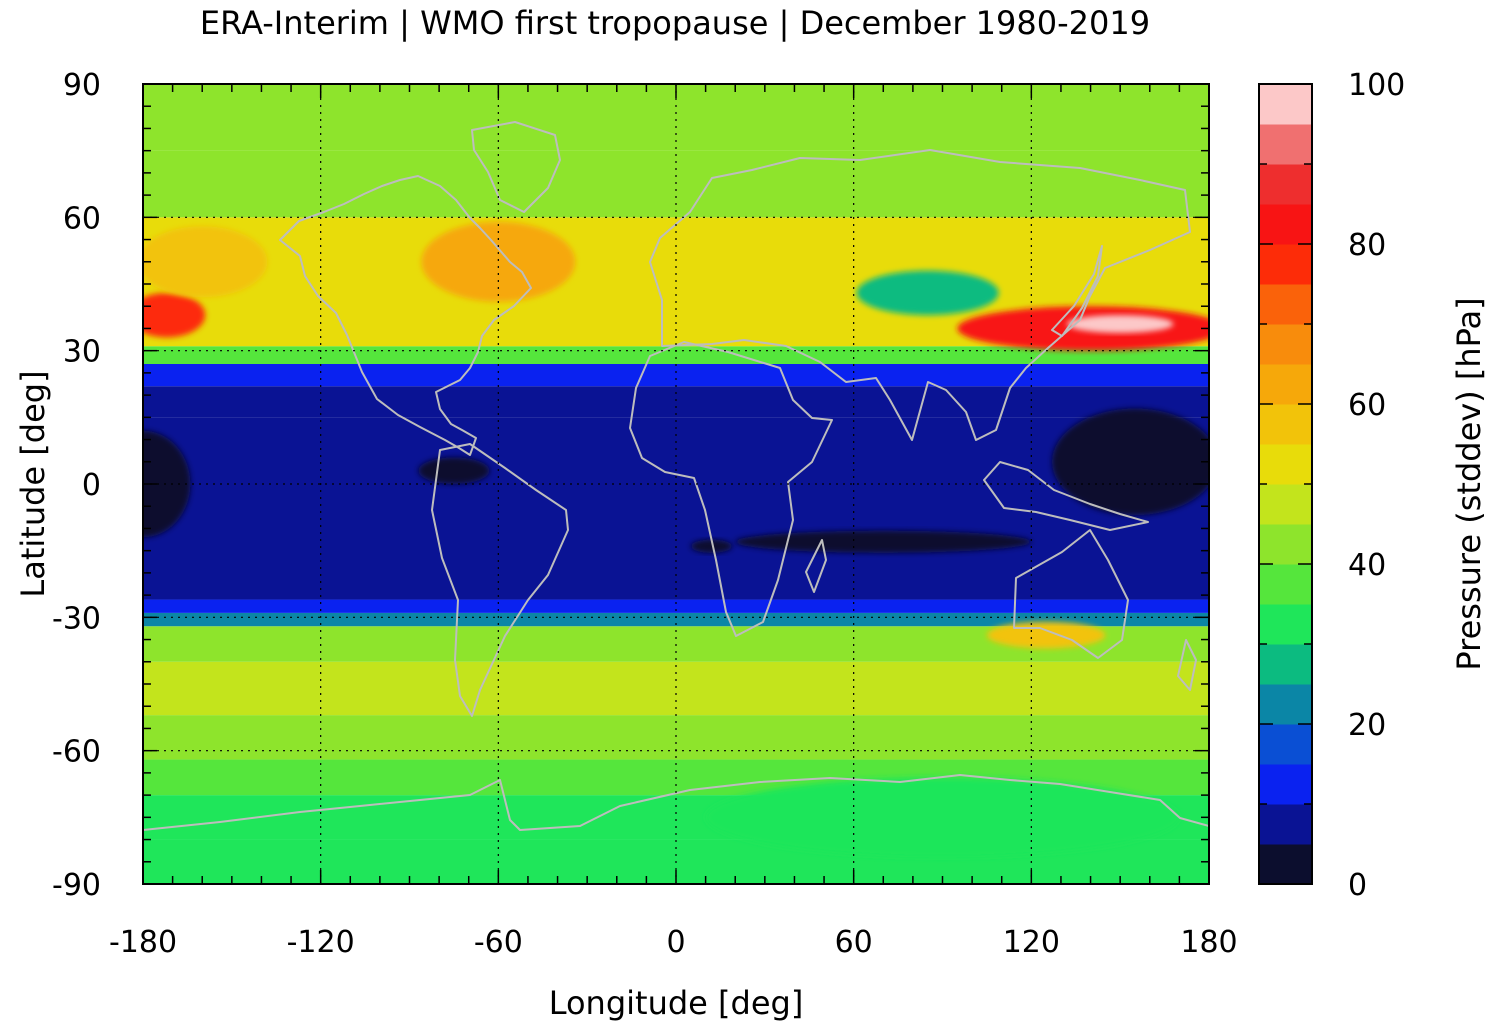 The width and height of the screenshot is (1493, 1033). What do you see at coordinates (76, 752) in the screenshot?
I see `y-tick-label: -60` at bounding box center [76, 752].